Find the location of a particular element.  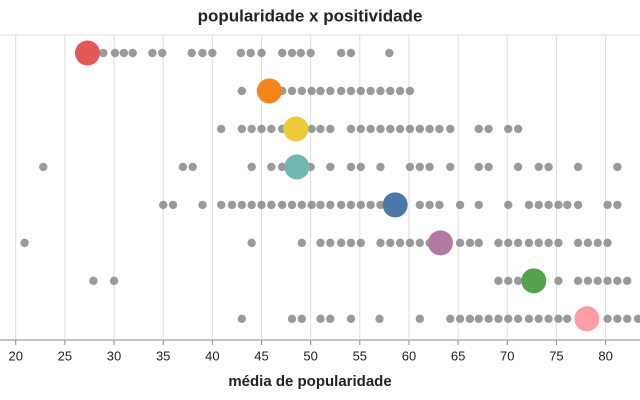

x-tick-label: 45 is located at coordinates (261, 355).